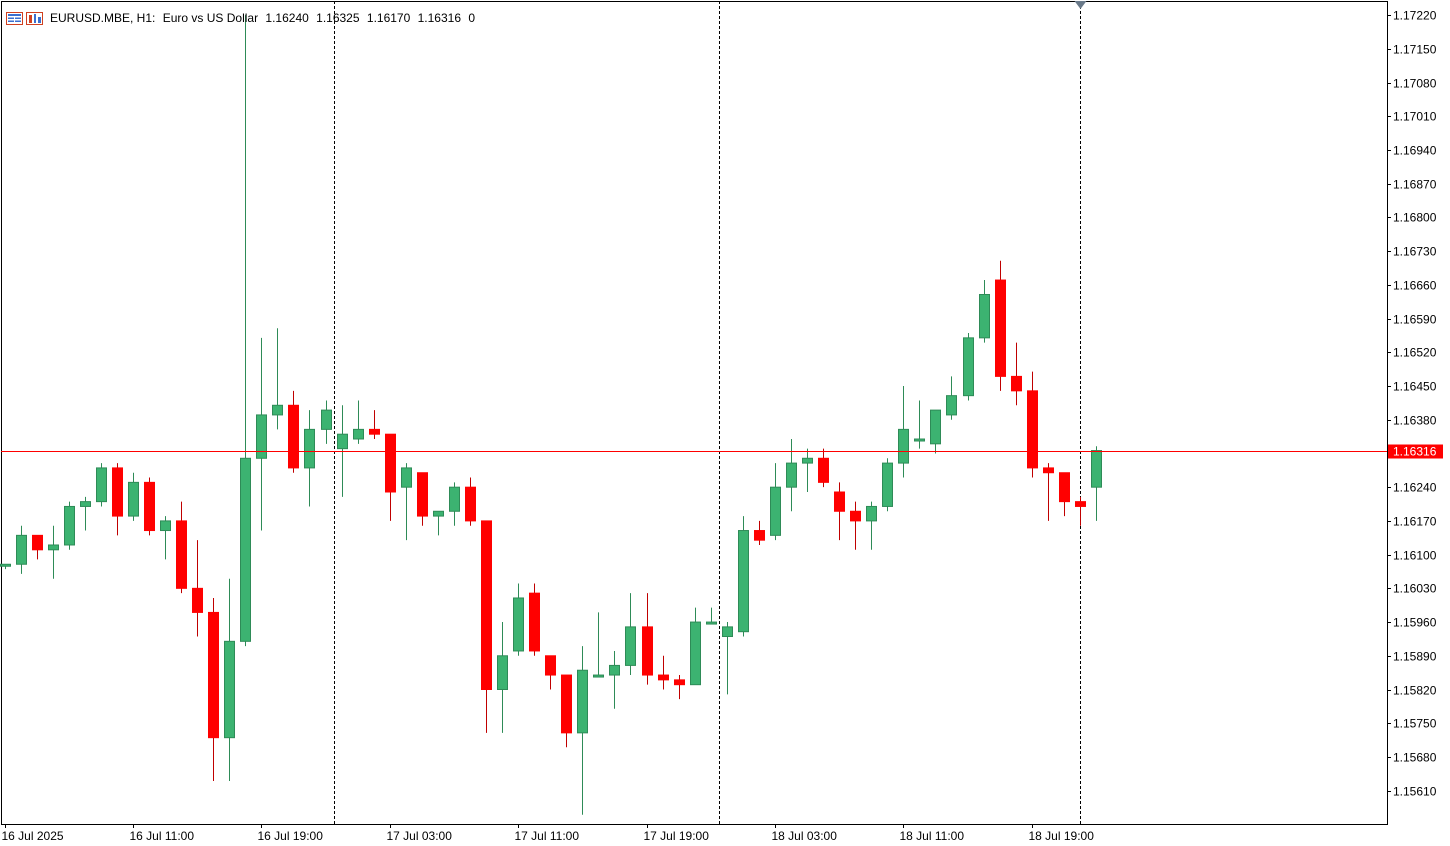  What do you see at coordinates (1415, 758) in the screenshot?
I see `price-tick-label: 1.15680` at bounding box center [1415, 758].